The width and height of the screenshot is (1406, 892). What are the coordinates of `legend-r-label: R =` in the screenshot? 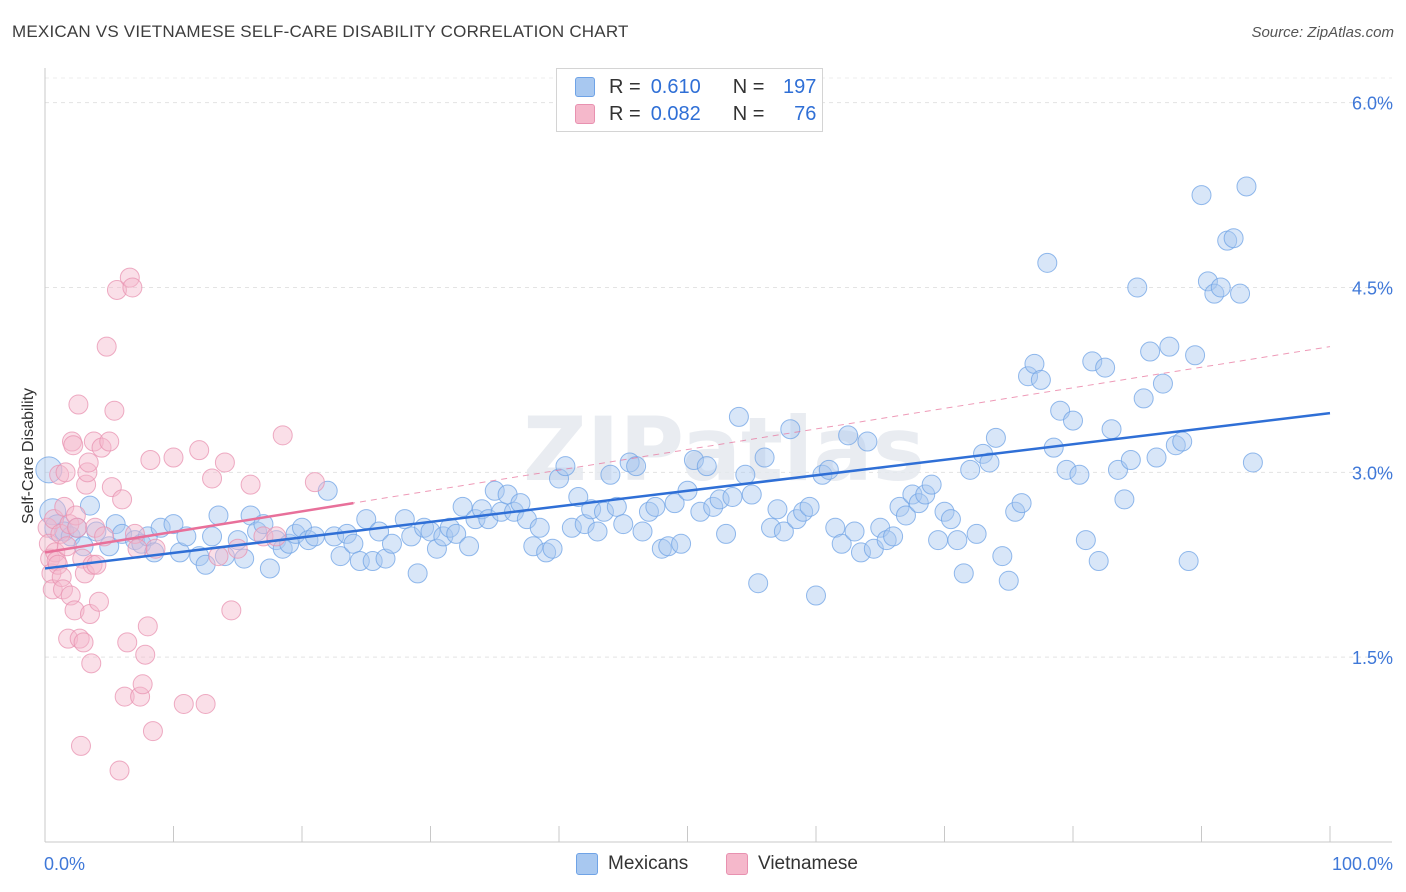 It's located at (625, 86).